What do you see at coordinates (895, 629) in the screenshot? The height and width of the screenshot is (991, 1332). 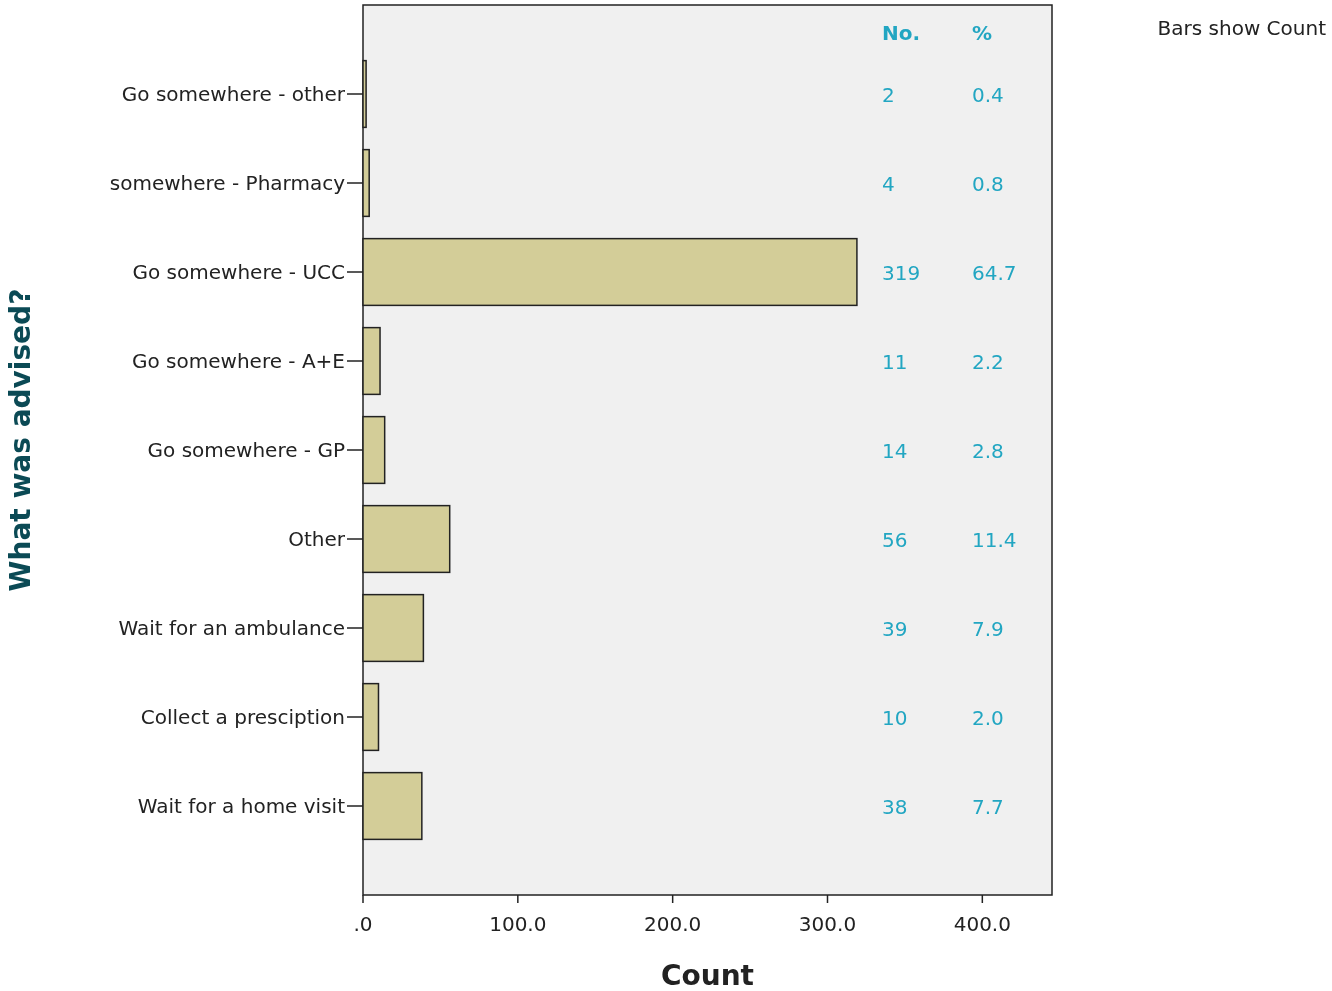 I see `annotation: 39` at bounding box center [895, 629].